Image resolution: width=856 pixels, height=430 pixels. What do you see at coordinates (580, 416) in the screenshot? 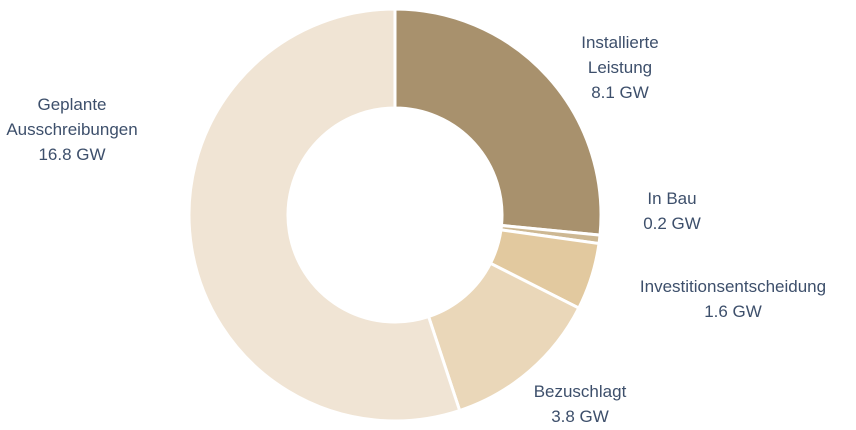
I see `value-label: 3.8 GW` at bounding box center [580, 416].